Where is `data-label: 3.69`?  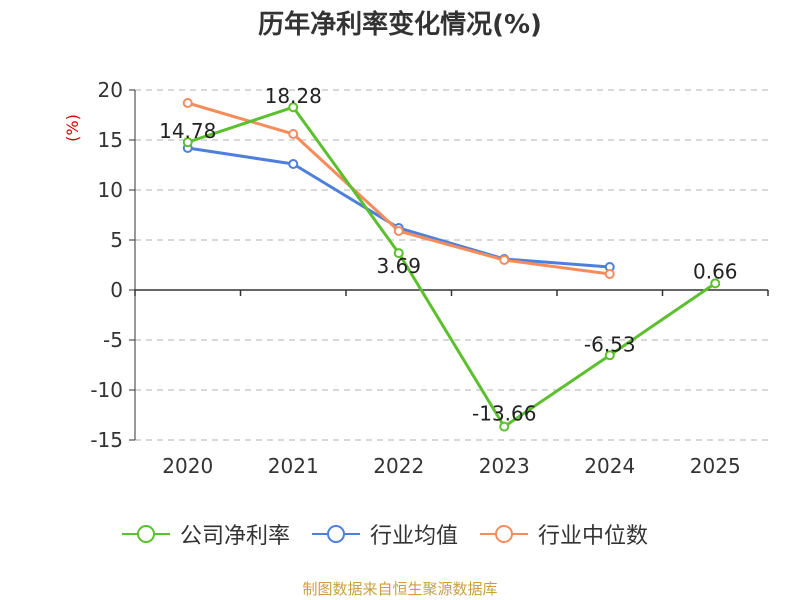 data-label: 3.69 is located at coordinates (398, 266).